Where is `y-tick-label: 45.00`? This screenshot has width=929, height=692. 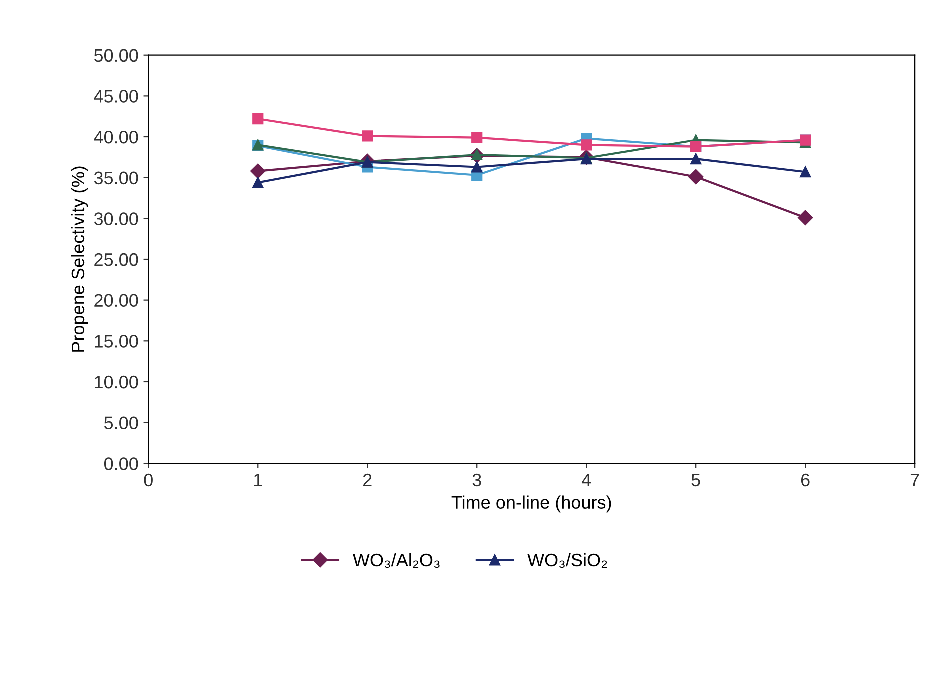
y-tick-label: 45.00 is located at coordinates (116, 96).